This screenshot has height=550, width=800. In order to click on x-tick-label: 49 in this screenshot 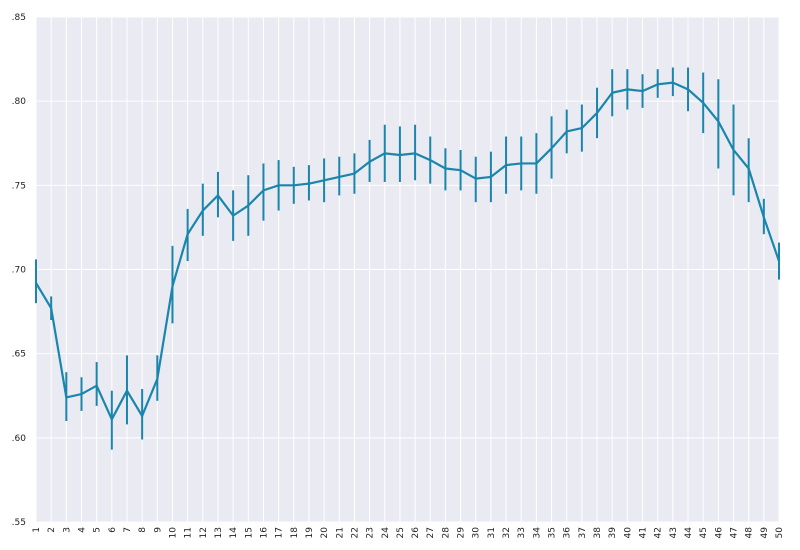, I will do `click(765, 533)`.